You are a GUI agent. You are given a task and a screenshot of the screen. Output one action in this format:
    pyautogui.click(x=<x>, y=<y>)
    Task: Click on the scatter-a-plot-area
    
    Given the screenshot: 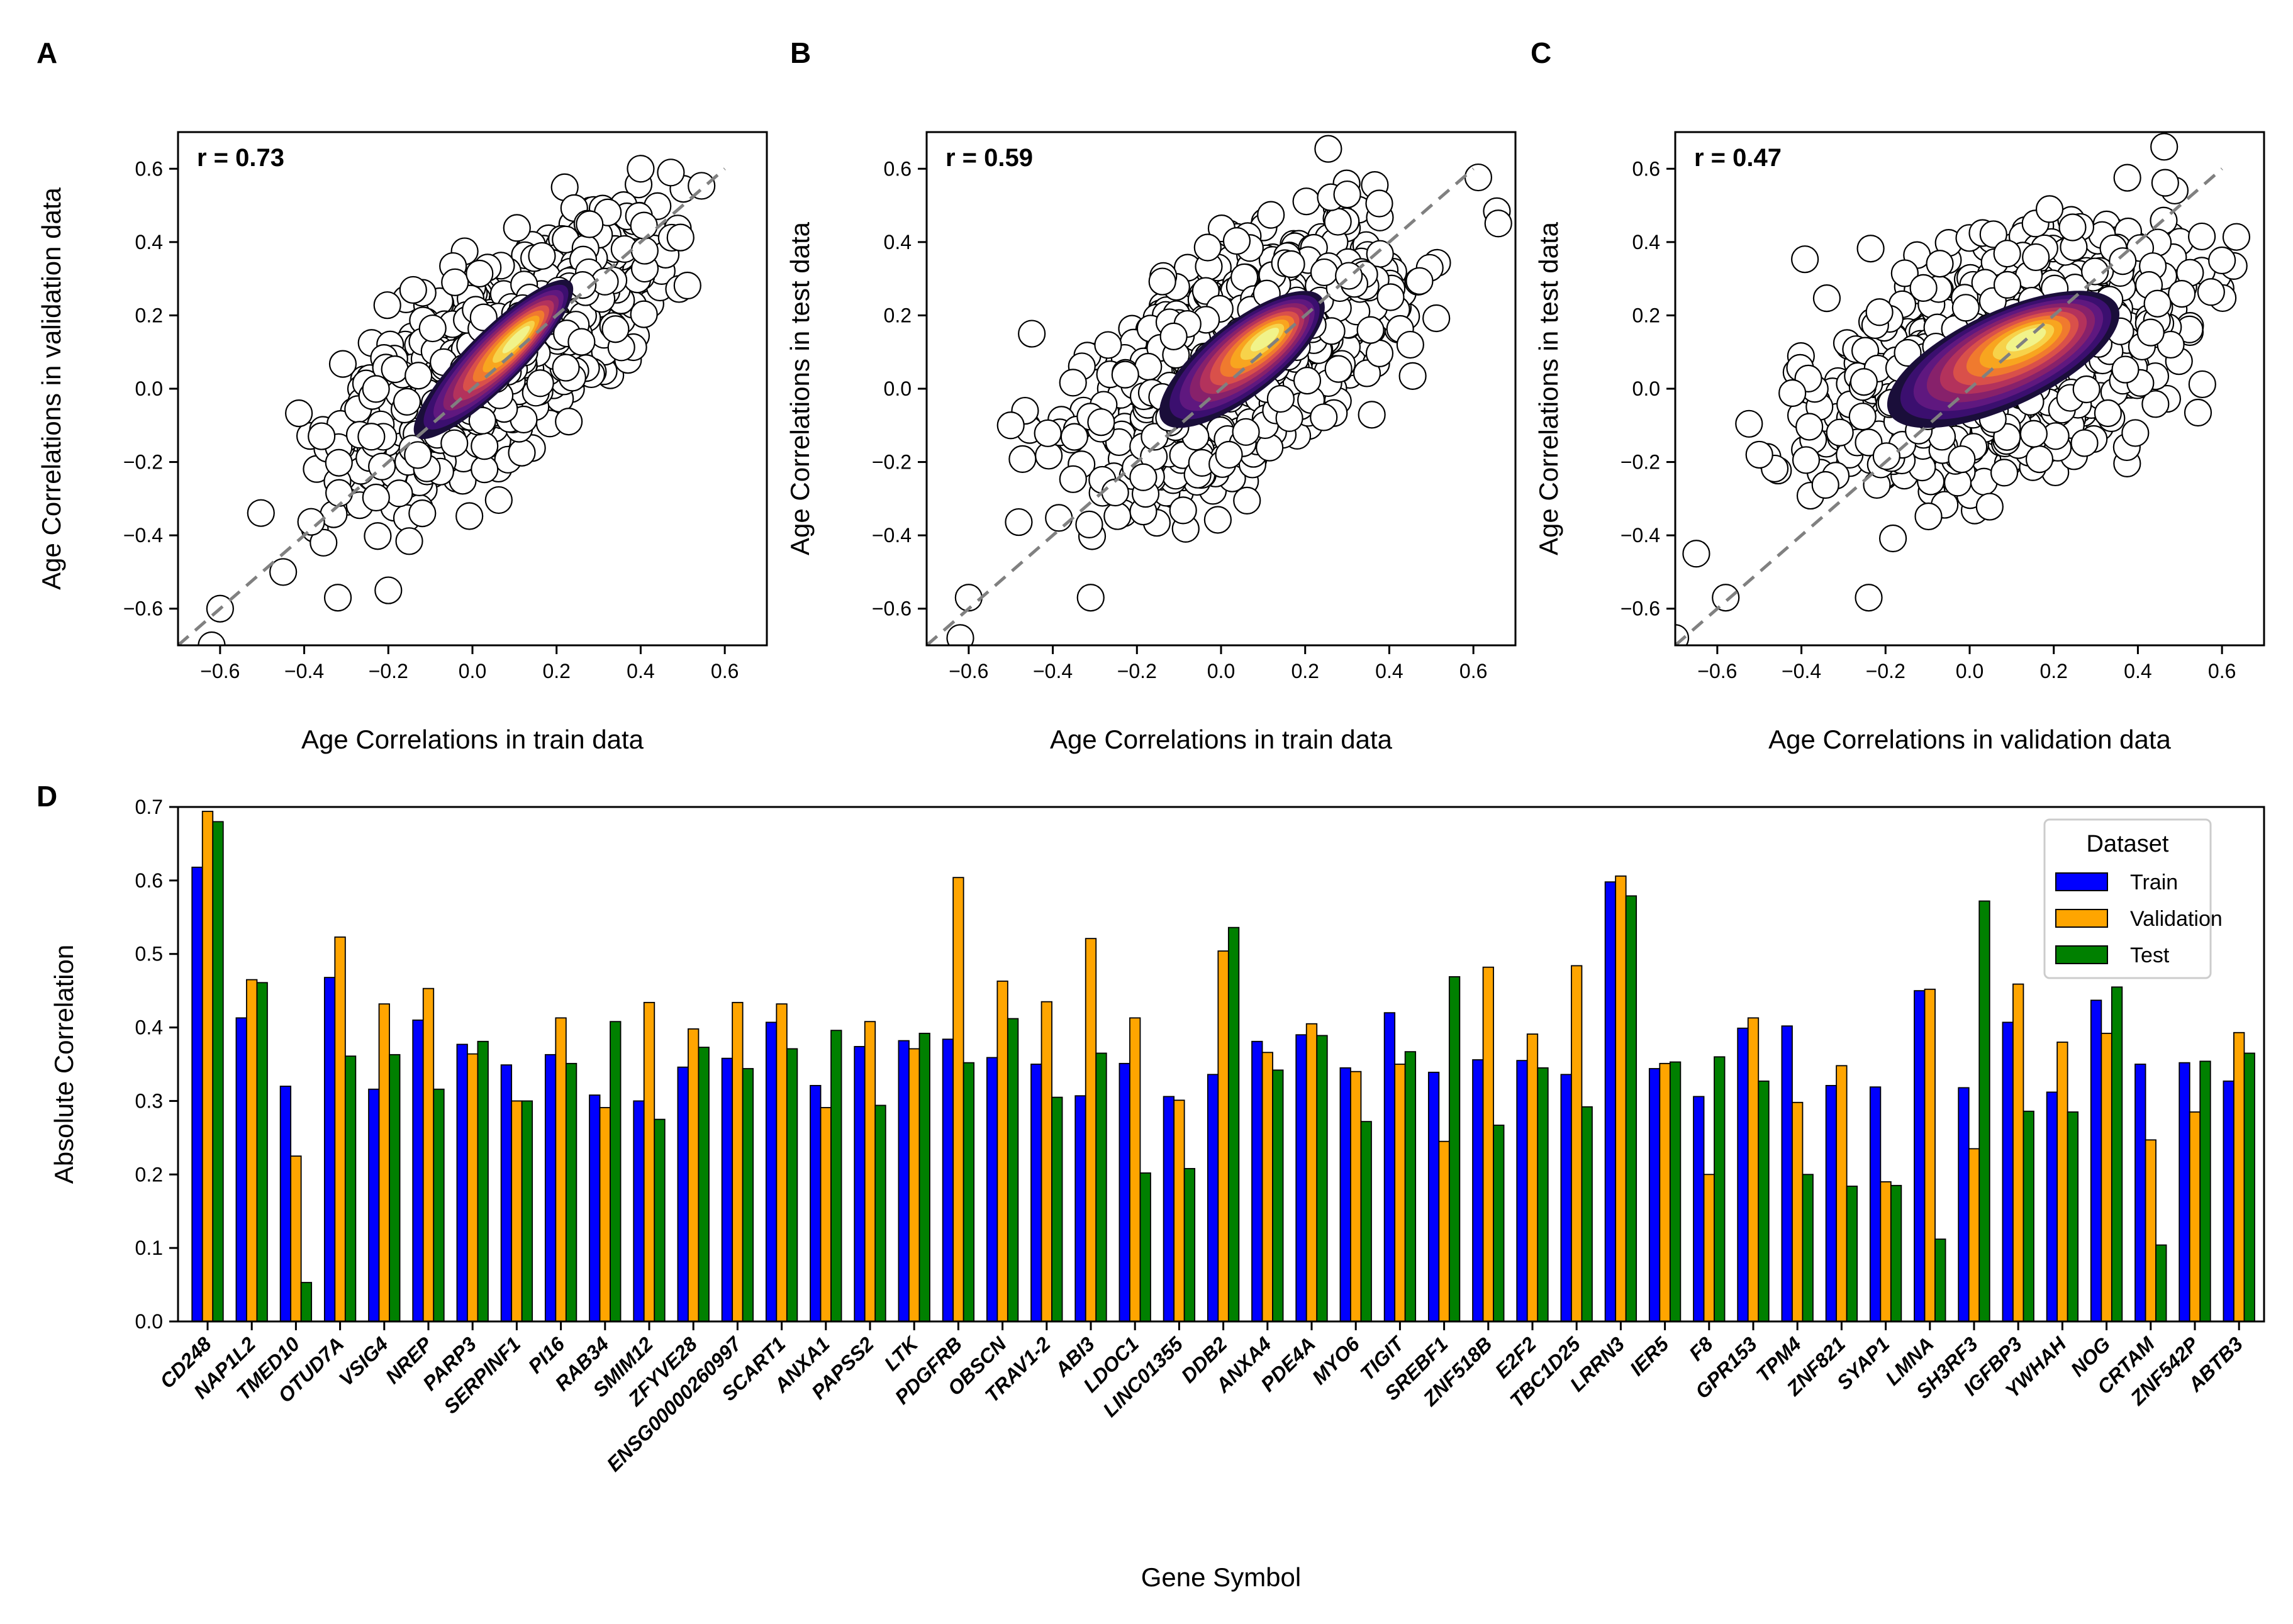 What is the action you would take?
    pyautogui.click(x=452, y=400)
    